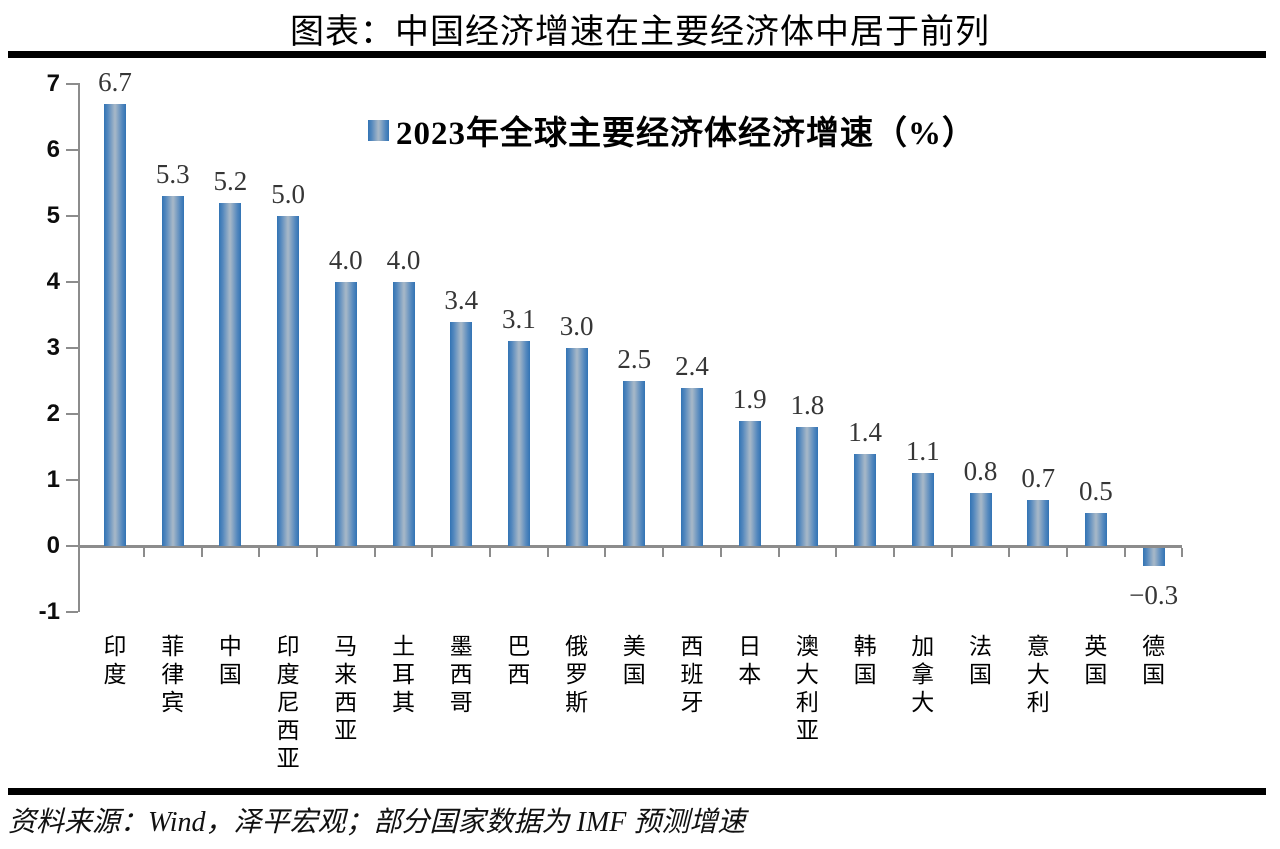 This screenshot has width=1280, height=849. I want to click on bar-value-label: 3.1, so click(519, 319).